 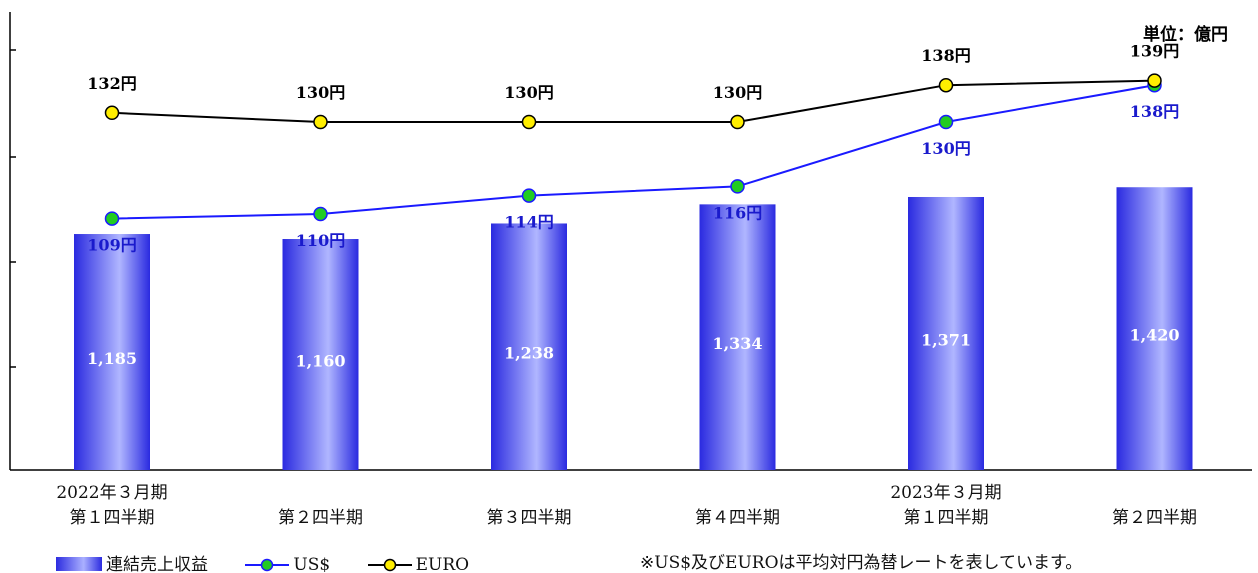 I want to click on x-label-5: 第２四半期, so click(x=1151, y=518).